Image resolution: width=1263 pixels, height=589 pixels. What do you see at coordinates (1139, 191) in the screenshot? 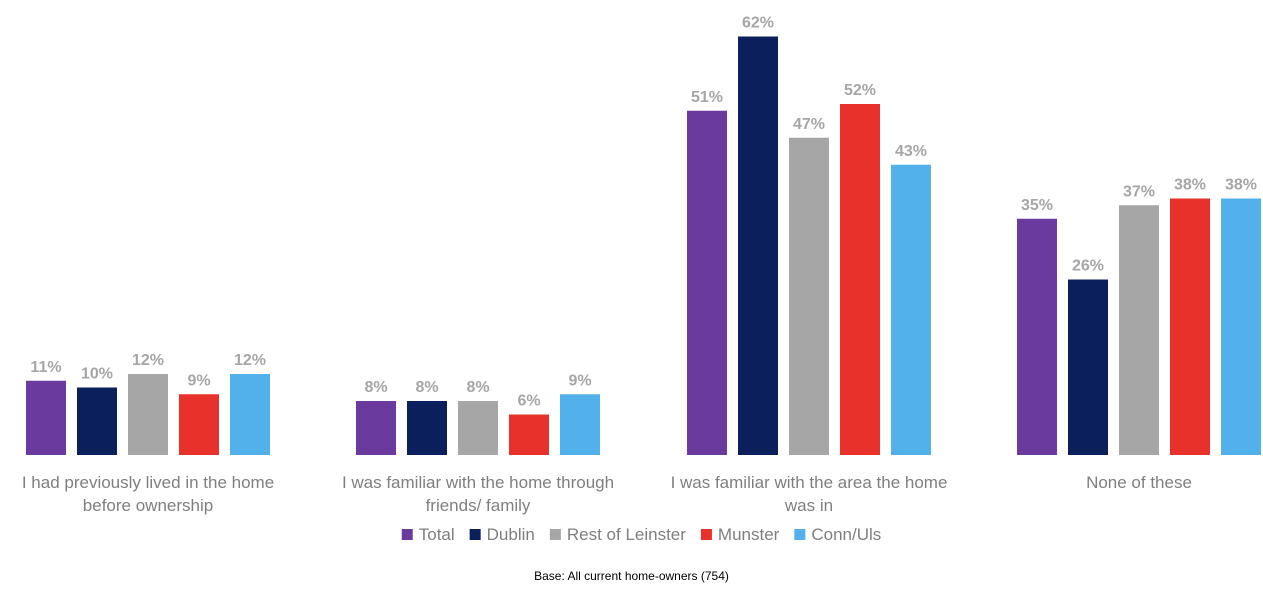
I see `value-label-3-2: 37%` at bounding box center [1139, 191].